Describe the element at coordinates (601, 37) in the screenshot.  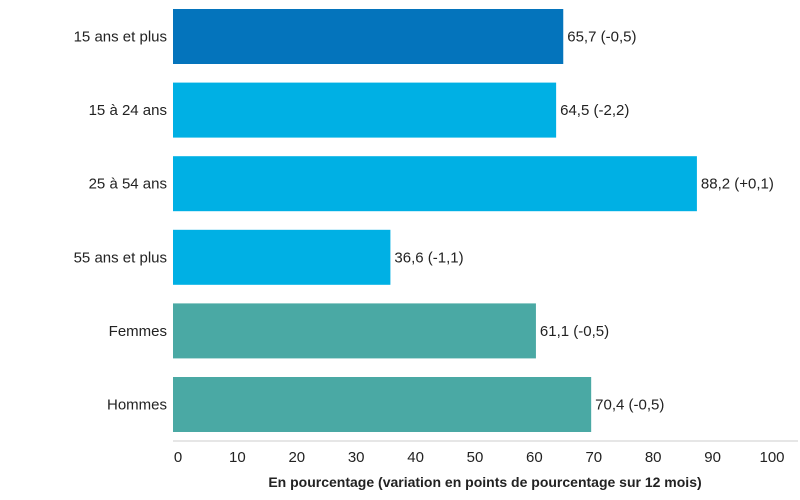
I see `value-label-15-ans-et-plus: 65,7 (-0,5)` at that location.